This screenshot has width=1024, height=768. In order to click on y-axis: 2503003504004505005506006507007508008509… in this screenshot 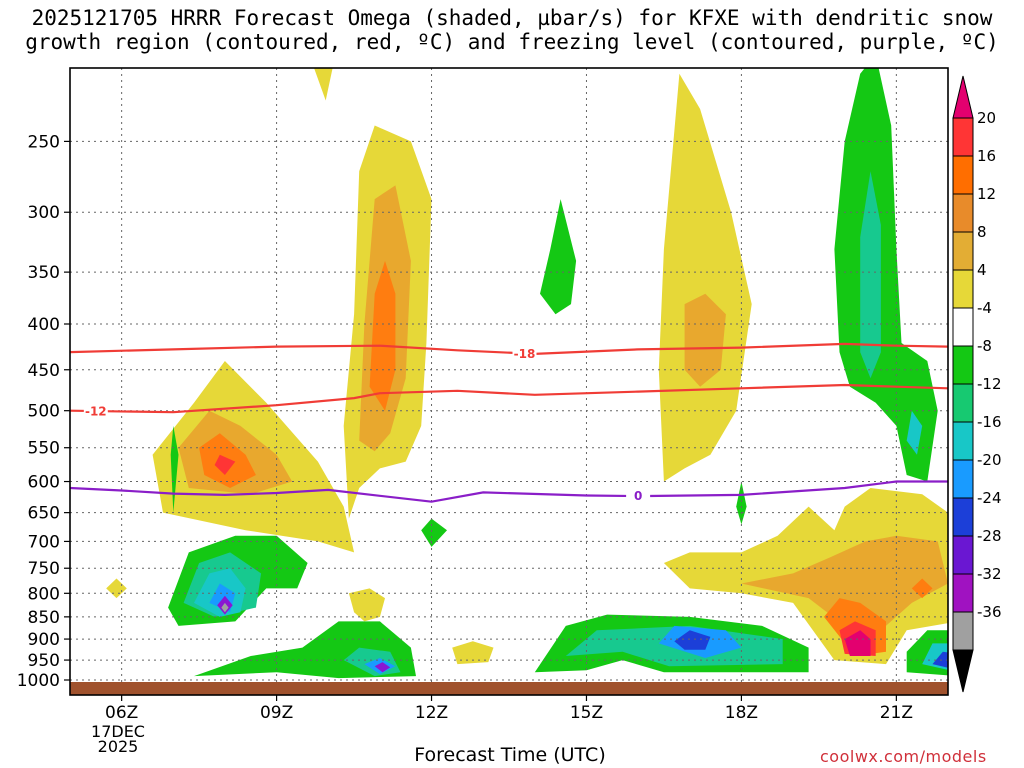, I will do `click(43, 411)`.